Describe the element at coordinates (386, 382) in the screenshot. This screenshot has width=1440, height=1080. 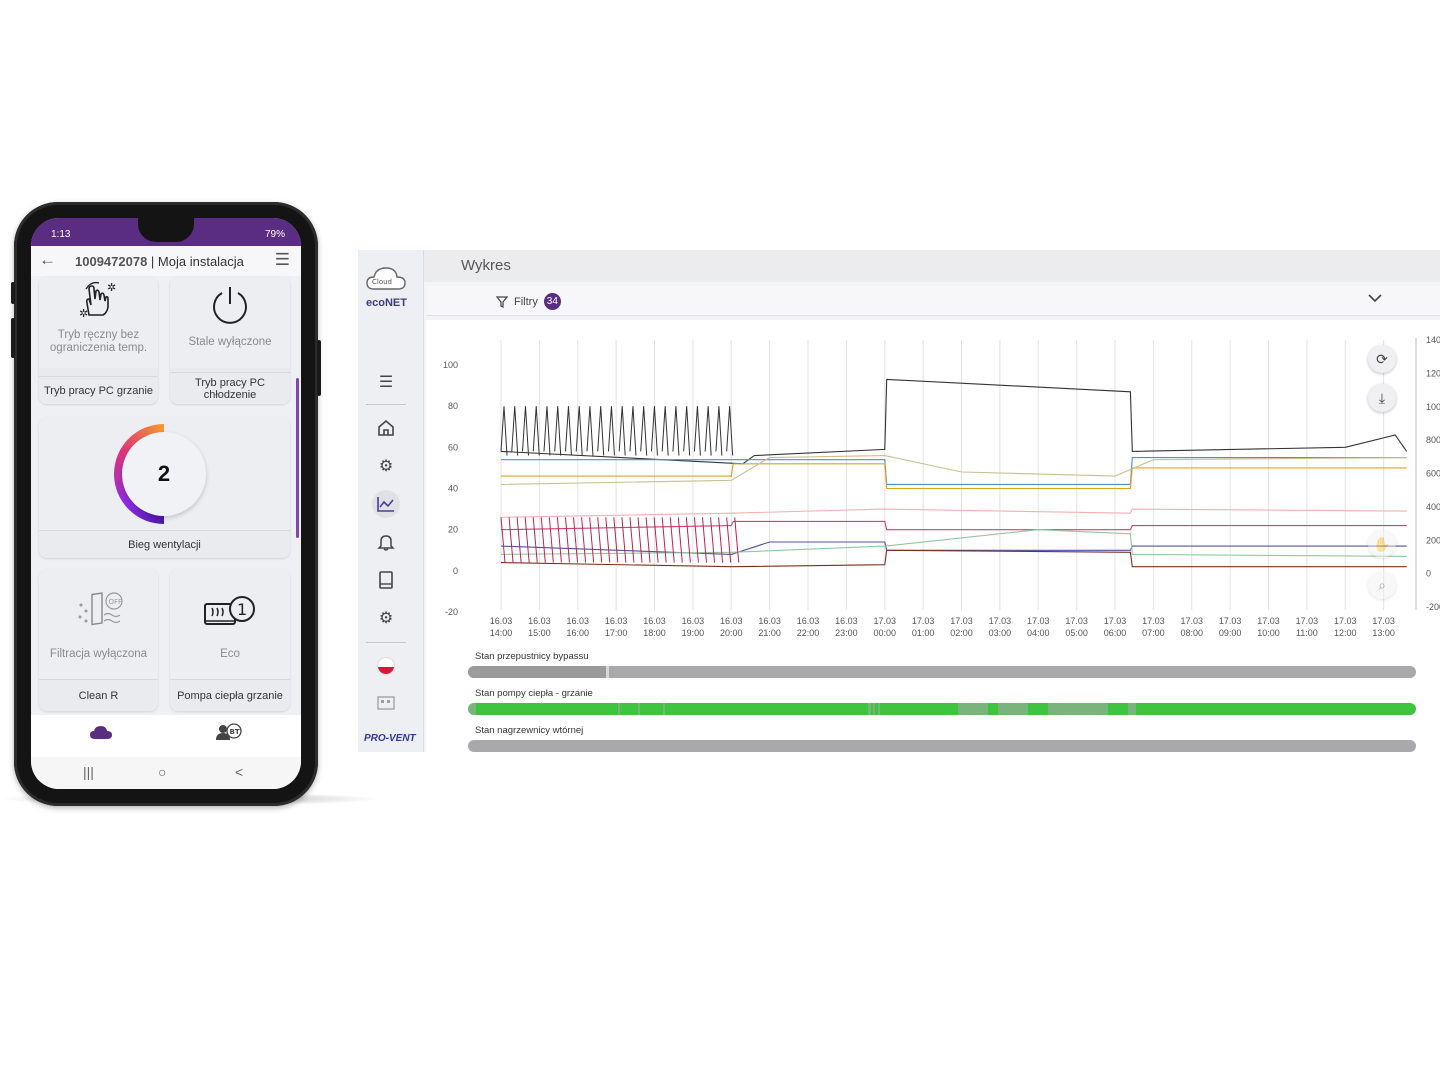
I see `list-icon: ☰` at that location.